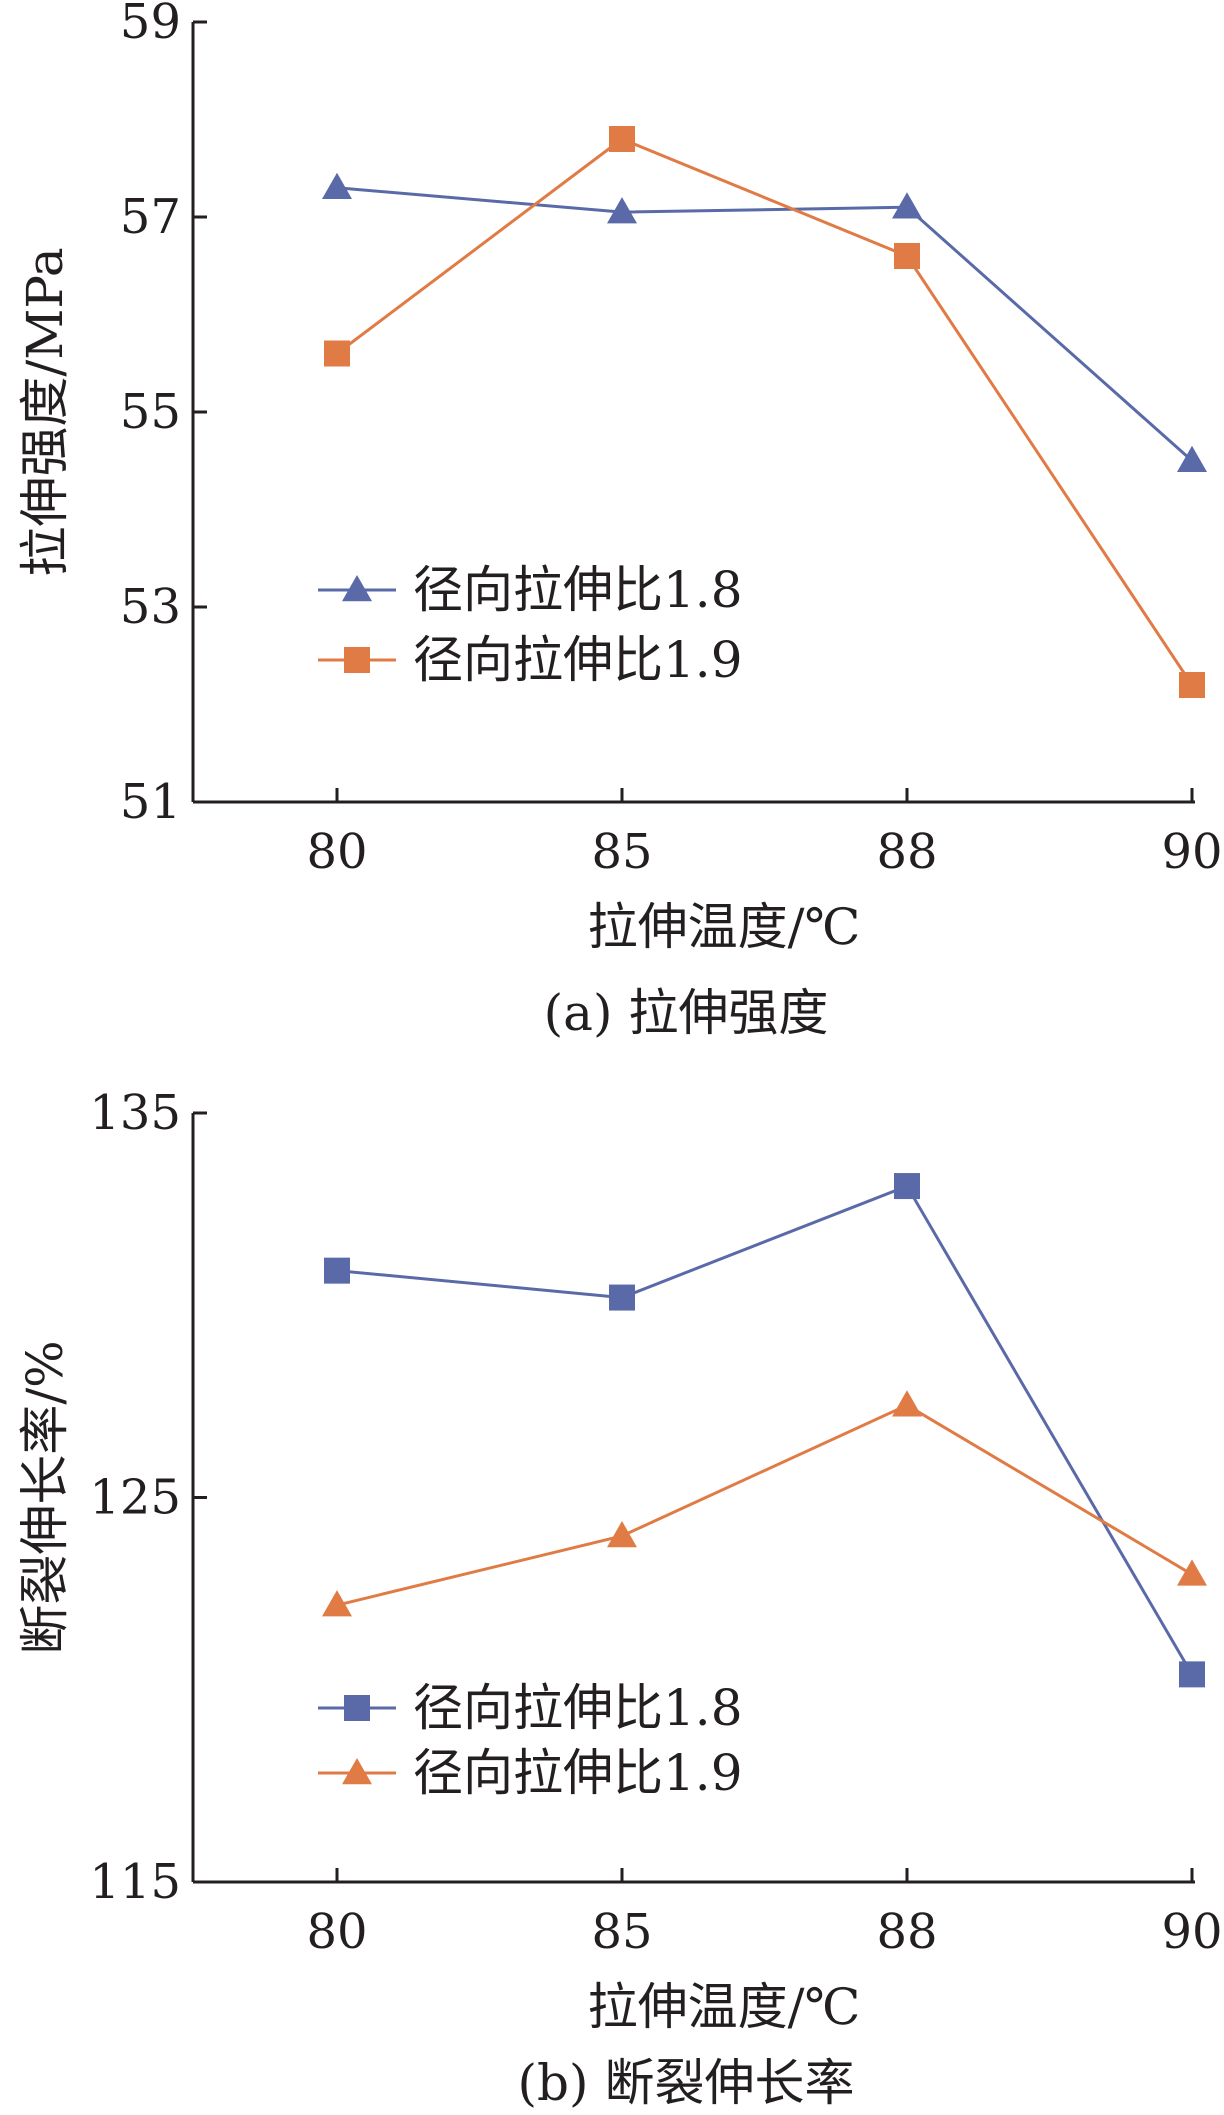 Image resolution: width=1224 pixels, height=2115 pixels. What do you see at coordinates (135, 1882) in the screenshot?
I see `y-tick-label: 115` at bounding box center [135, 1882].